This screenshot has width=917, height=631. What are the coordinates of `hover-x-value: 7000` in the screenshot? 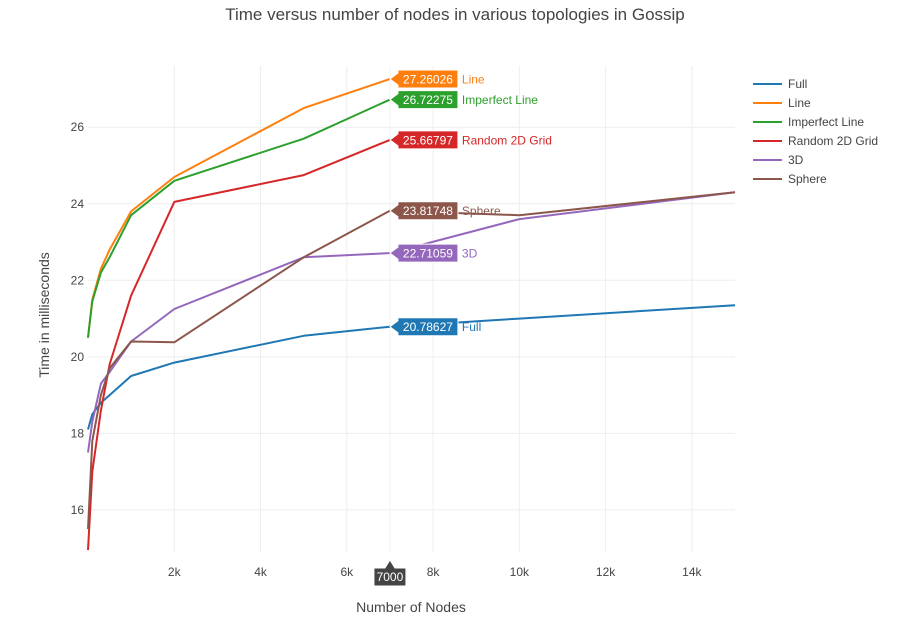 It's located at (390, 577).